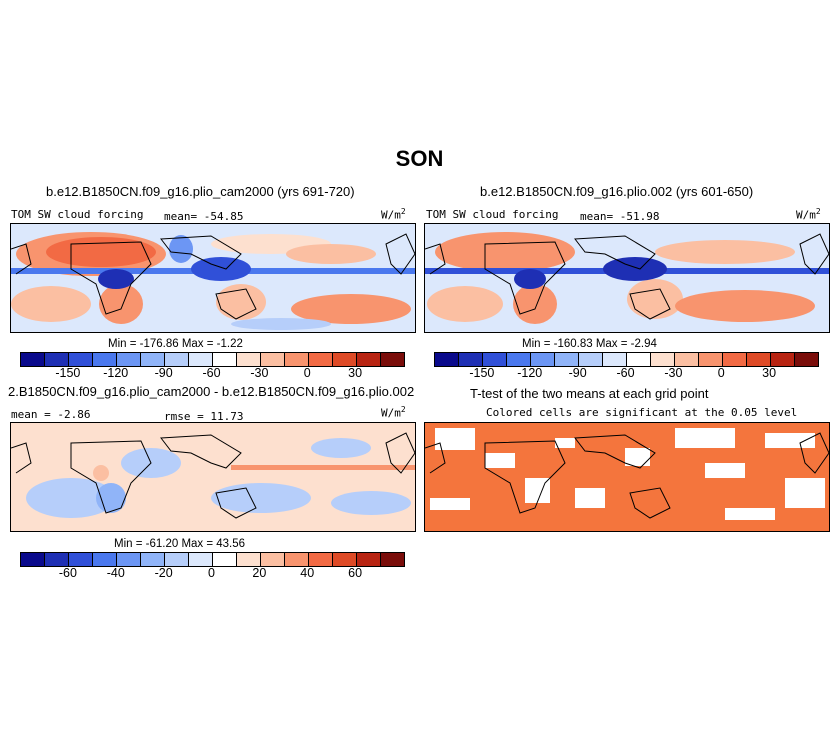 This screenshot has width=839, height=733. What do you see at coordinates (419, 158) in the screenshot?
I see `figure-title: SON` at bounding box center [419, 158].